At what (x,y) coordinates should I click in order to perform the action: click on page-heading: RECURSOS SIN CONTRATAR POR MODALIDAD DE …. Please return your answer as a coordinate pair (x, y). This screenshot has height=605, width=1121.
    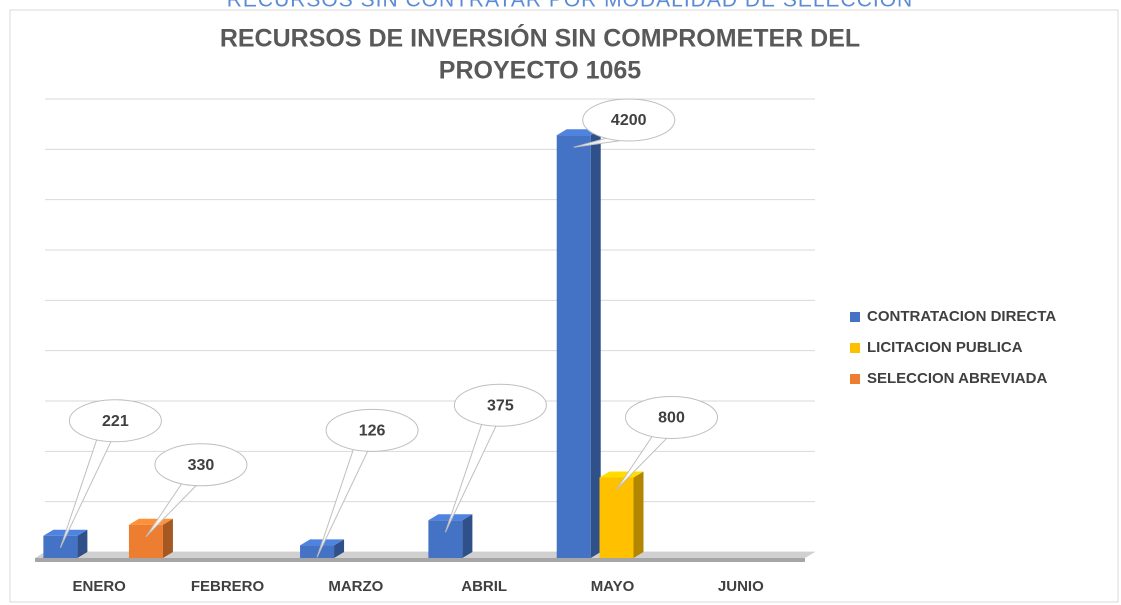
    Looking at the image, I should click on (570, 6).